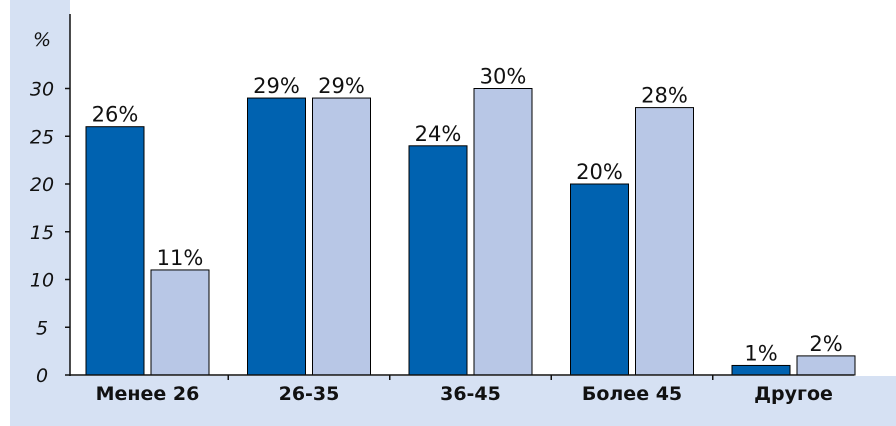 This screenshot has width=896, height=426. I want to click on category-label: 36-45, so click(470, 394).